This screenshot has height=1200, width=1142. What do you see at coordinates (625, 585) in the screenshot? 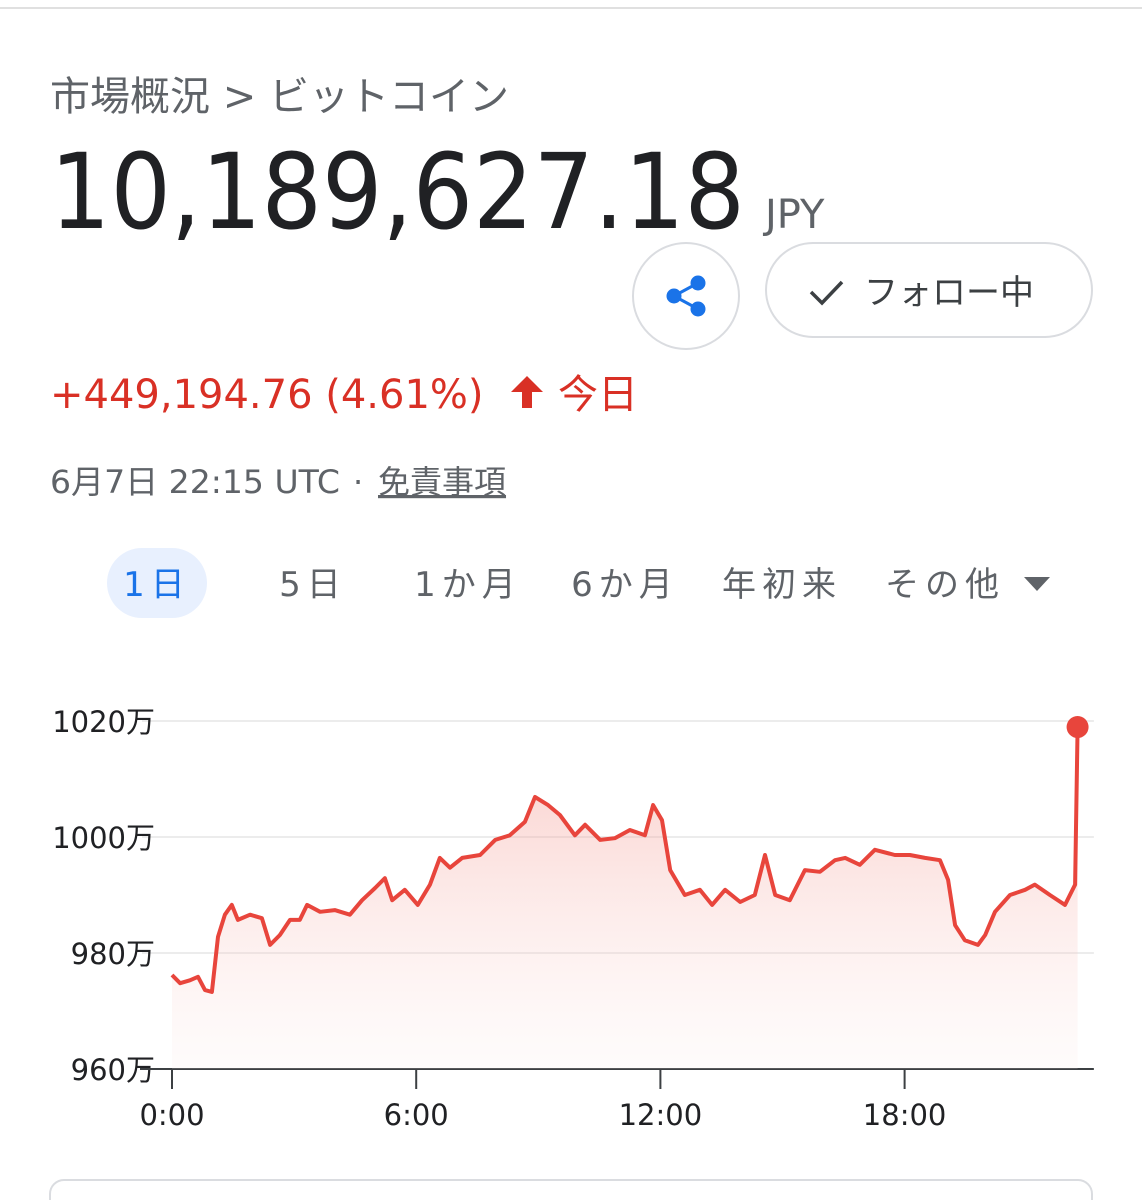
I see `range-tab: 6か月` at bounding box center [625, 585].